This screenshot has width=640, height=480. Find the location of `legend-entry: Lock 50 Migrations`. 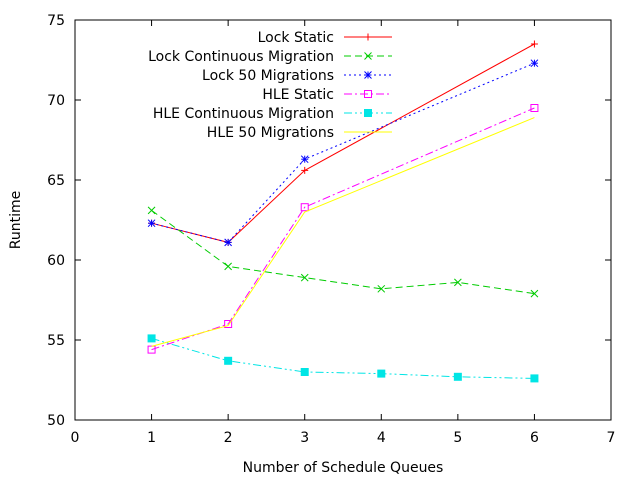

legend-entry: Lock 50 Migrations is located at coordinates (297, 76).